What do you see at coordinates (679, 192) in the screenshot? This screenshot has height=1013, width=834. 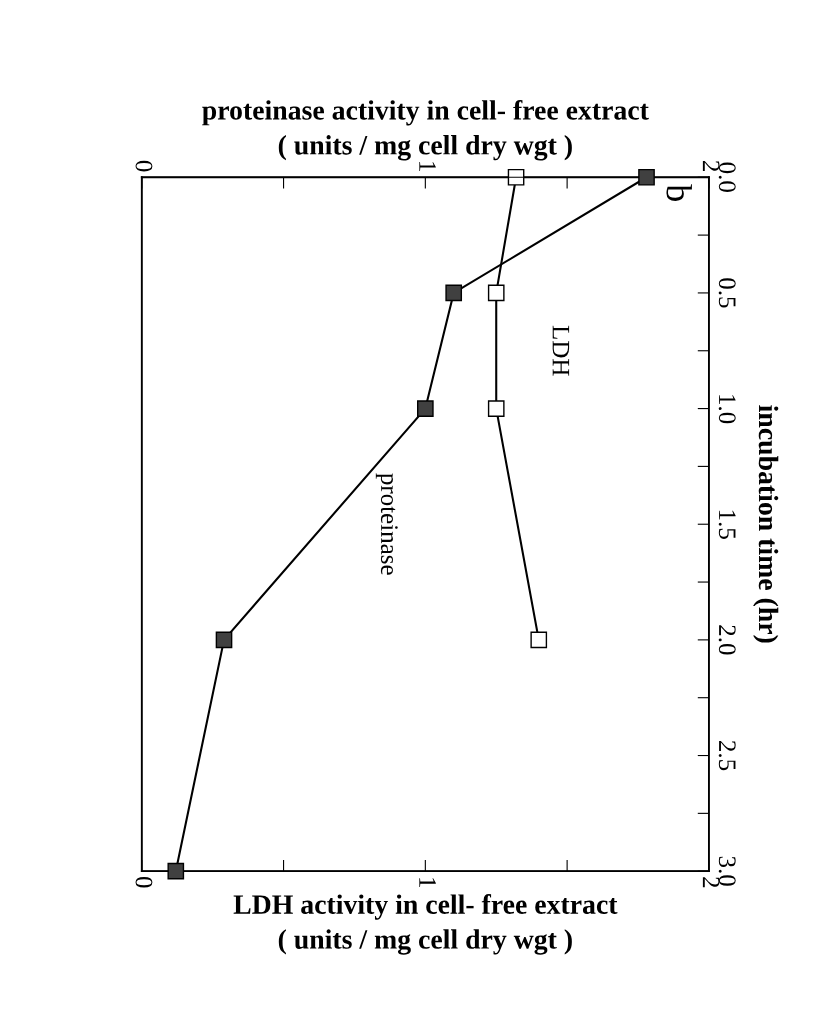 I see `annotation: b` at bounding box center [679, 192].